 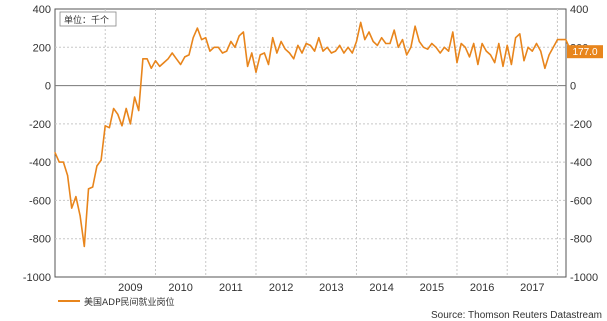 I want to click on x-tick-label: 2016, so click(x=482, y=288).